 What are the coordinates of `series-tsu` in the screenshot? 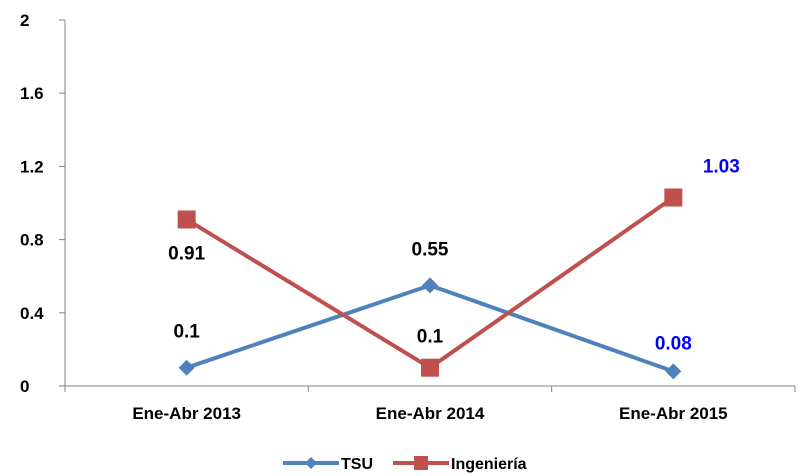 It's located at (430, 328).